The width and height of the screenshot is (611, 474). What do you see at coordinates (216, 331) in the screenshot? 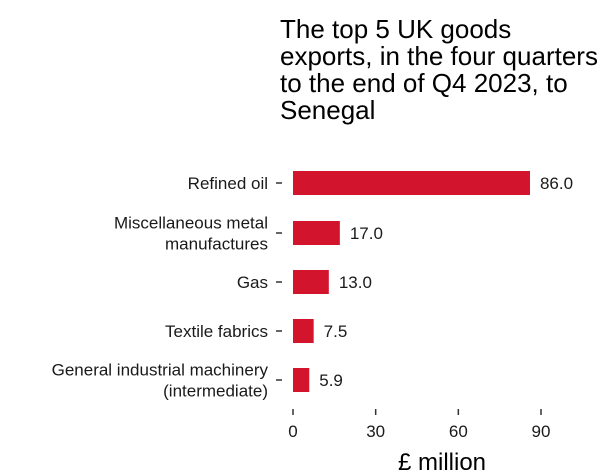
I see `category-label: Textile fabrics` at bounding box center [216, 331].